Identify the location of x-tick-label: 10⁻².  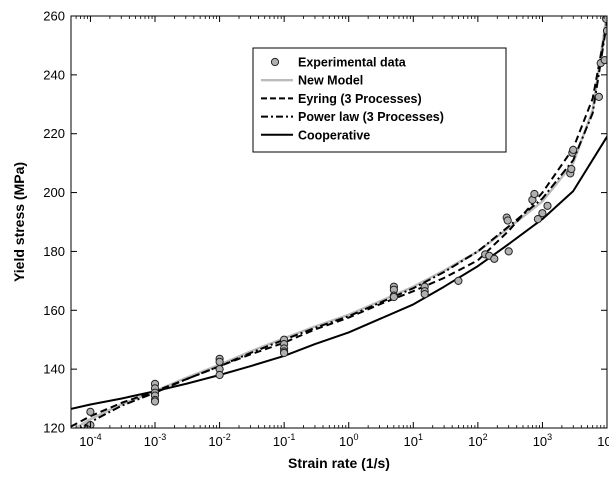
(219, 440).